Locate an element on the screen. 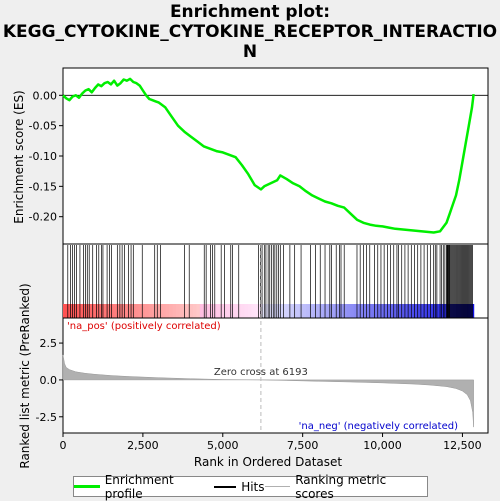 The width and height of the screenshot is (500, 501). metric-area is located at coordinates (268, 391).